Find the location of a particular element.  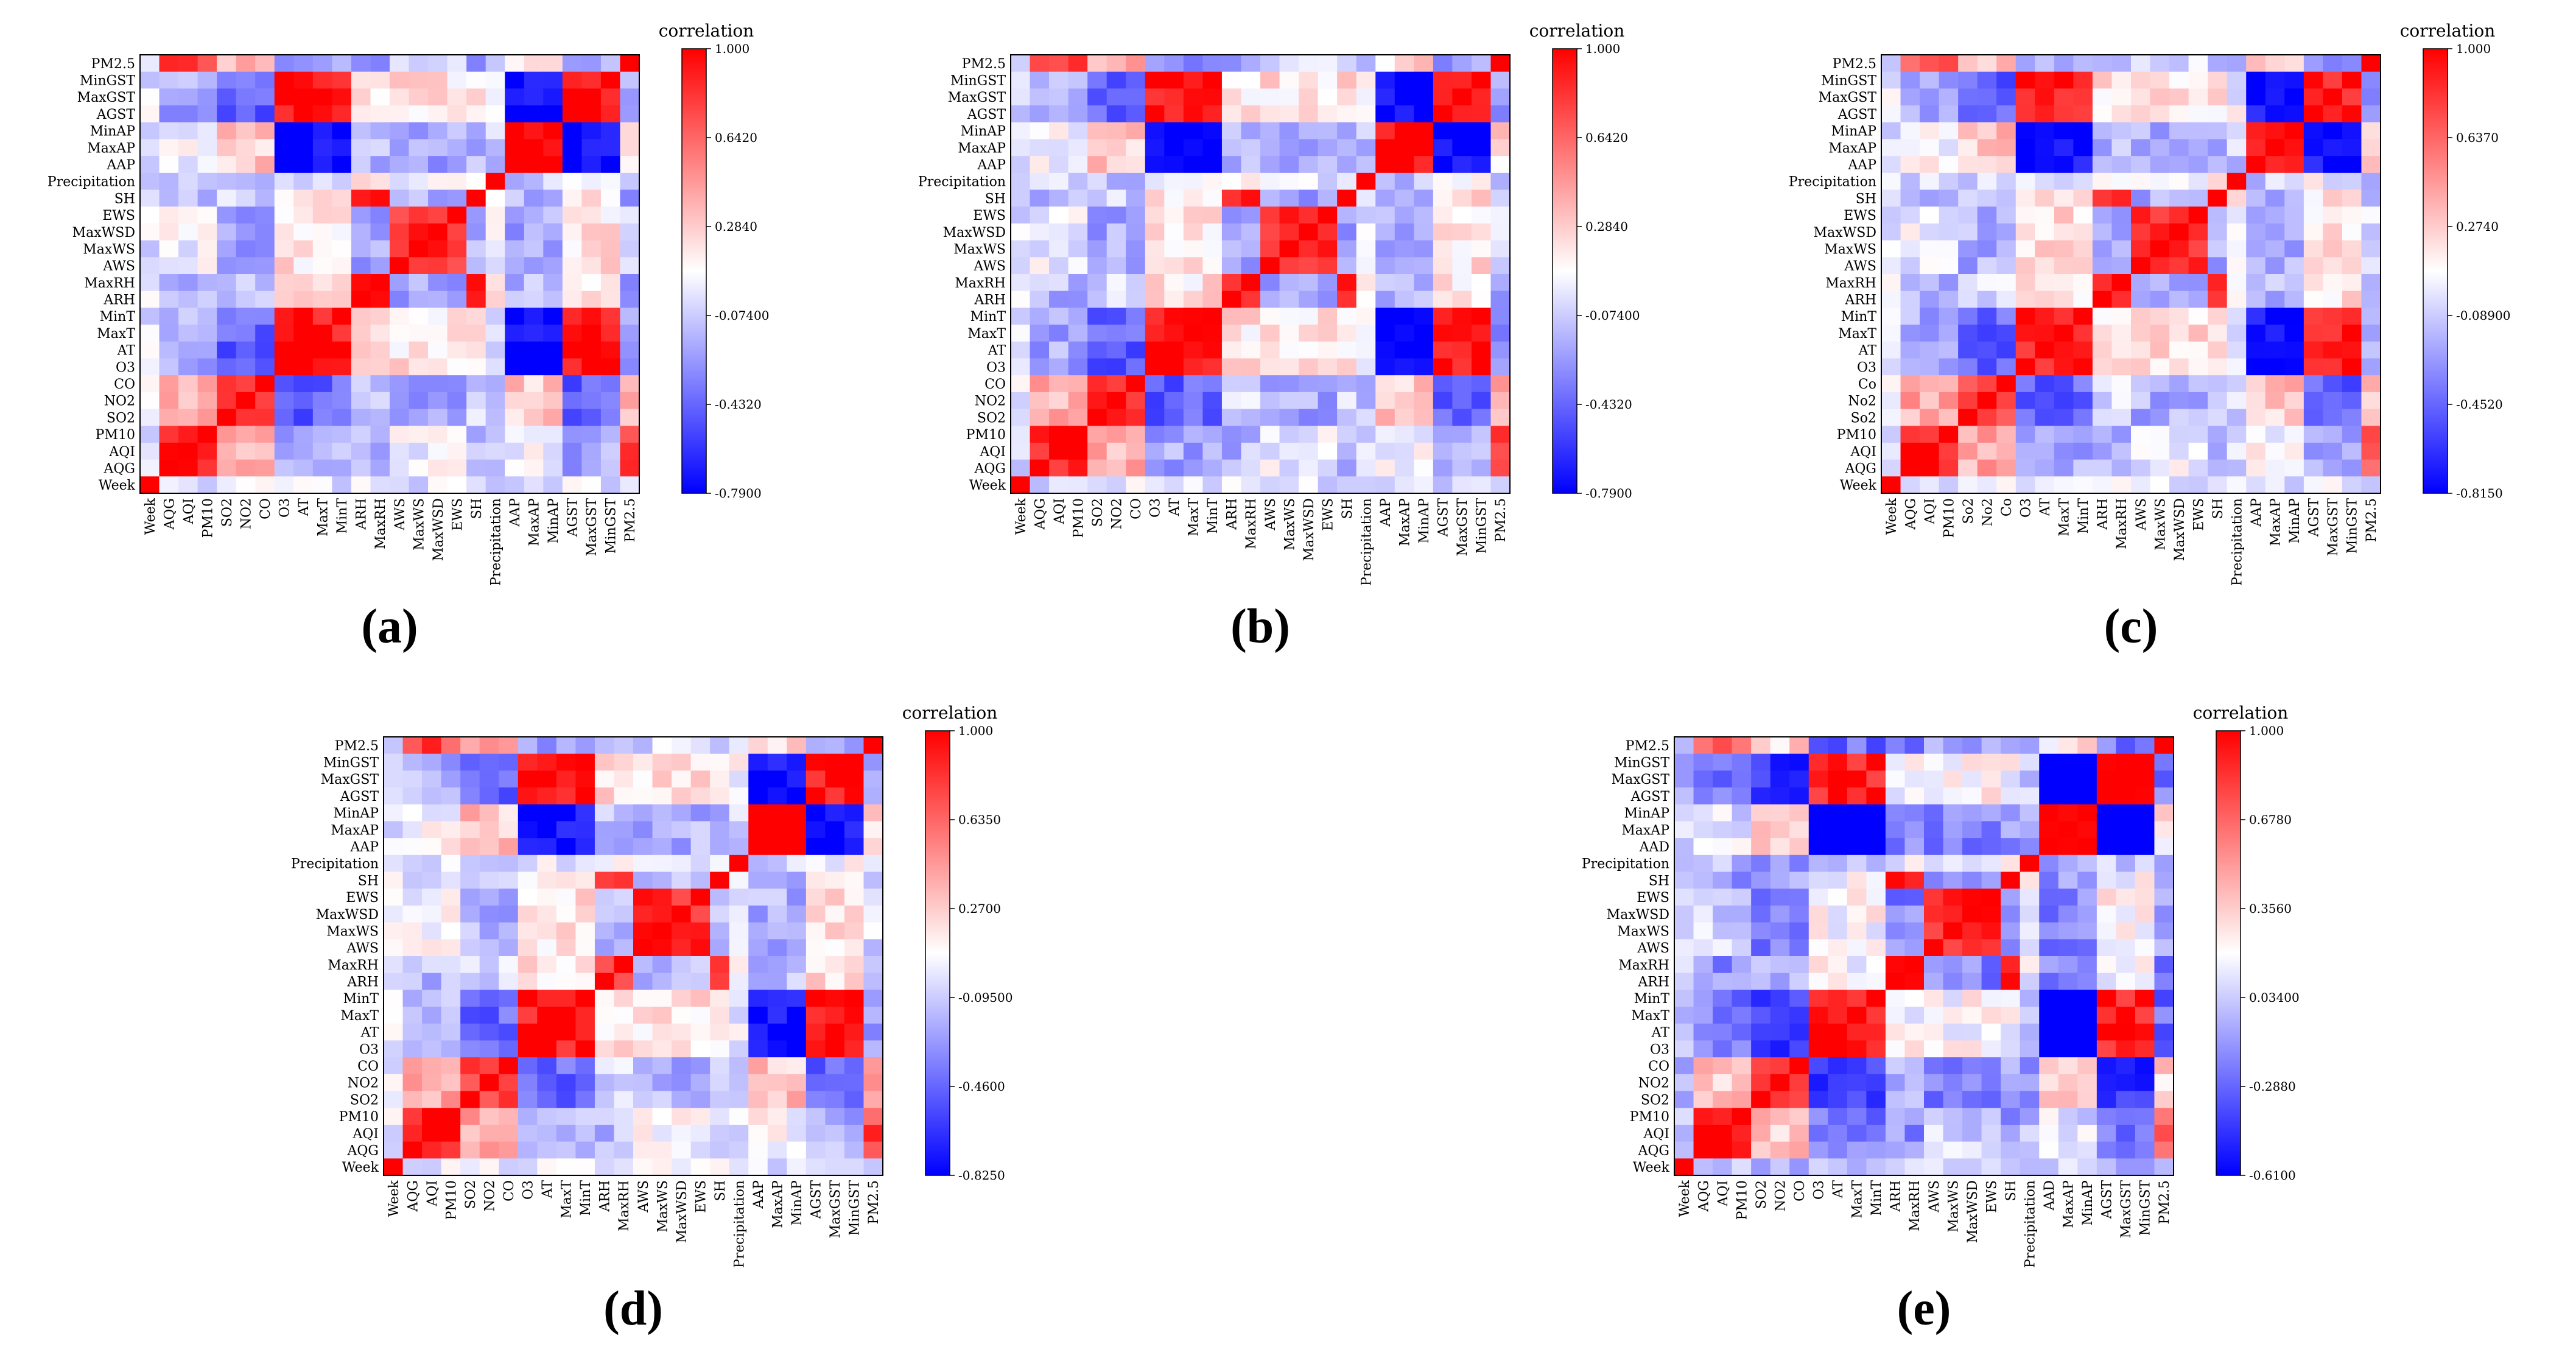

row-tick-label: MaxAP is located at coordinates (355, 830).